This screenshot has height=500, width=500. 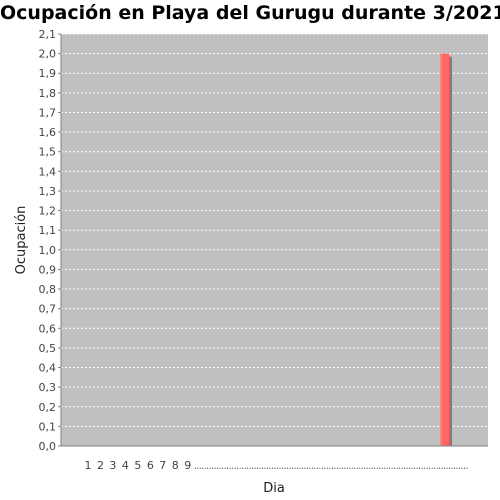 I want to click on y-tick-label: 0,9, so click(x=48, y=269).